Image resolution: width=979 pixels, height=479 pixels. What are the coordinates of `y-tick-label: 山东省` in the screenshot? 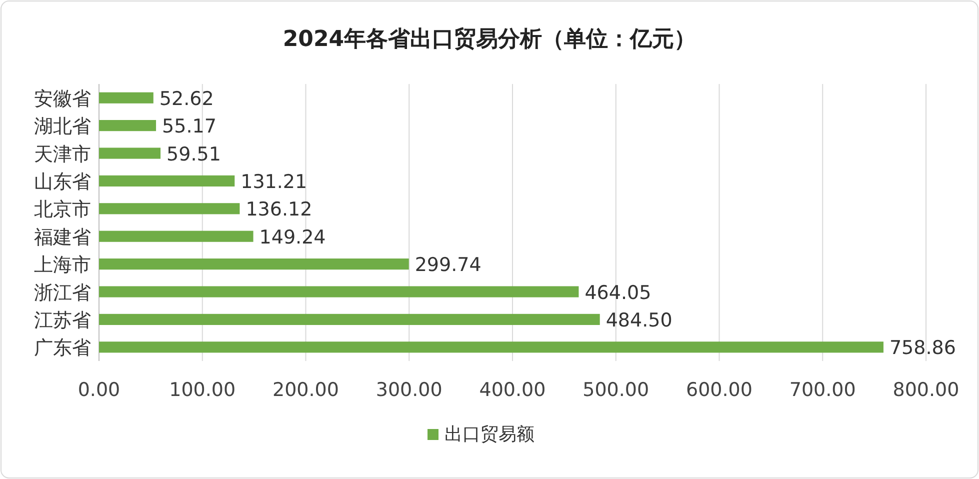 It's located at (62, 181).